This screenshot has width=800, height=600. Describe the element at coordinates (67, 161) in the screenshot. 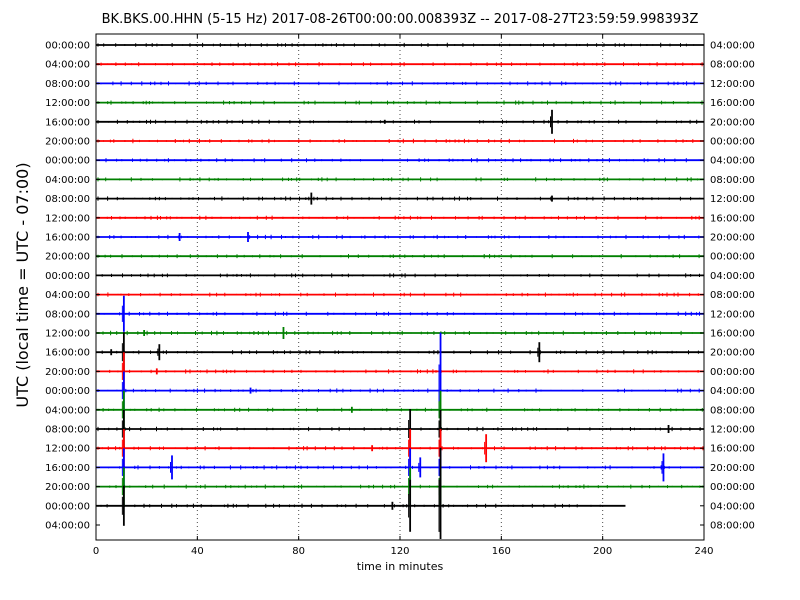

I see `left-time-label-6: 00:00:00` at that location.